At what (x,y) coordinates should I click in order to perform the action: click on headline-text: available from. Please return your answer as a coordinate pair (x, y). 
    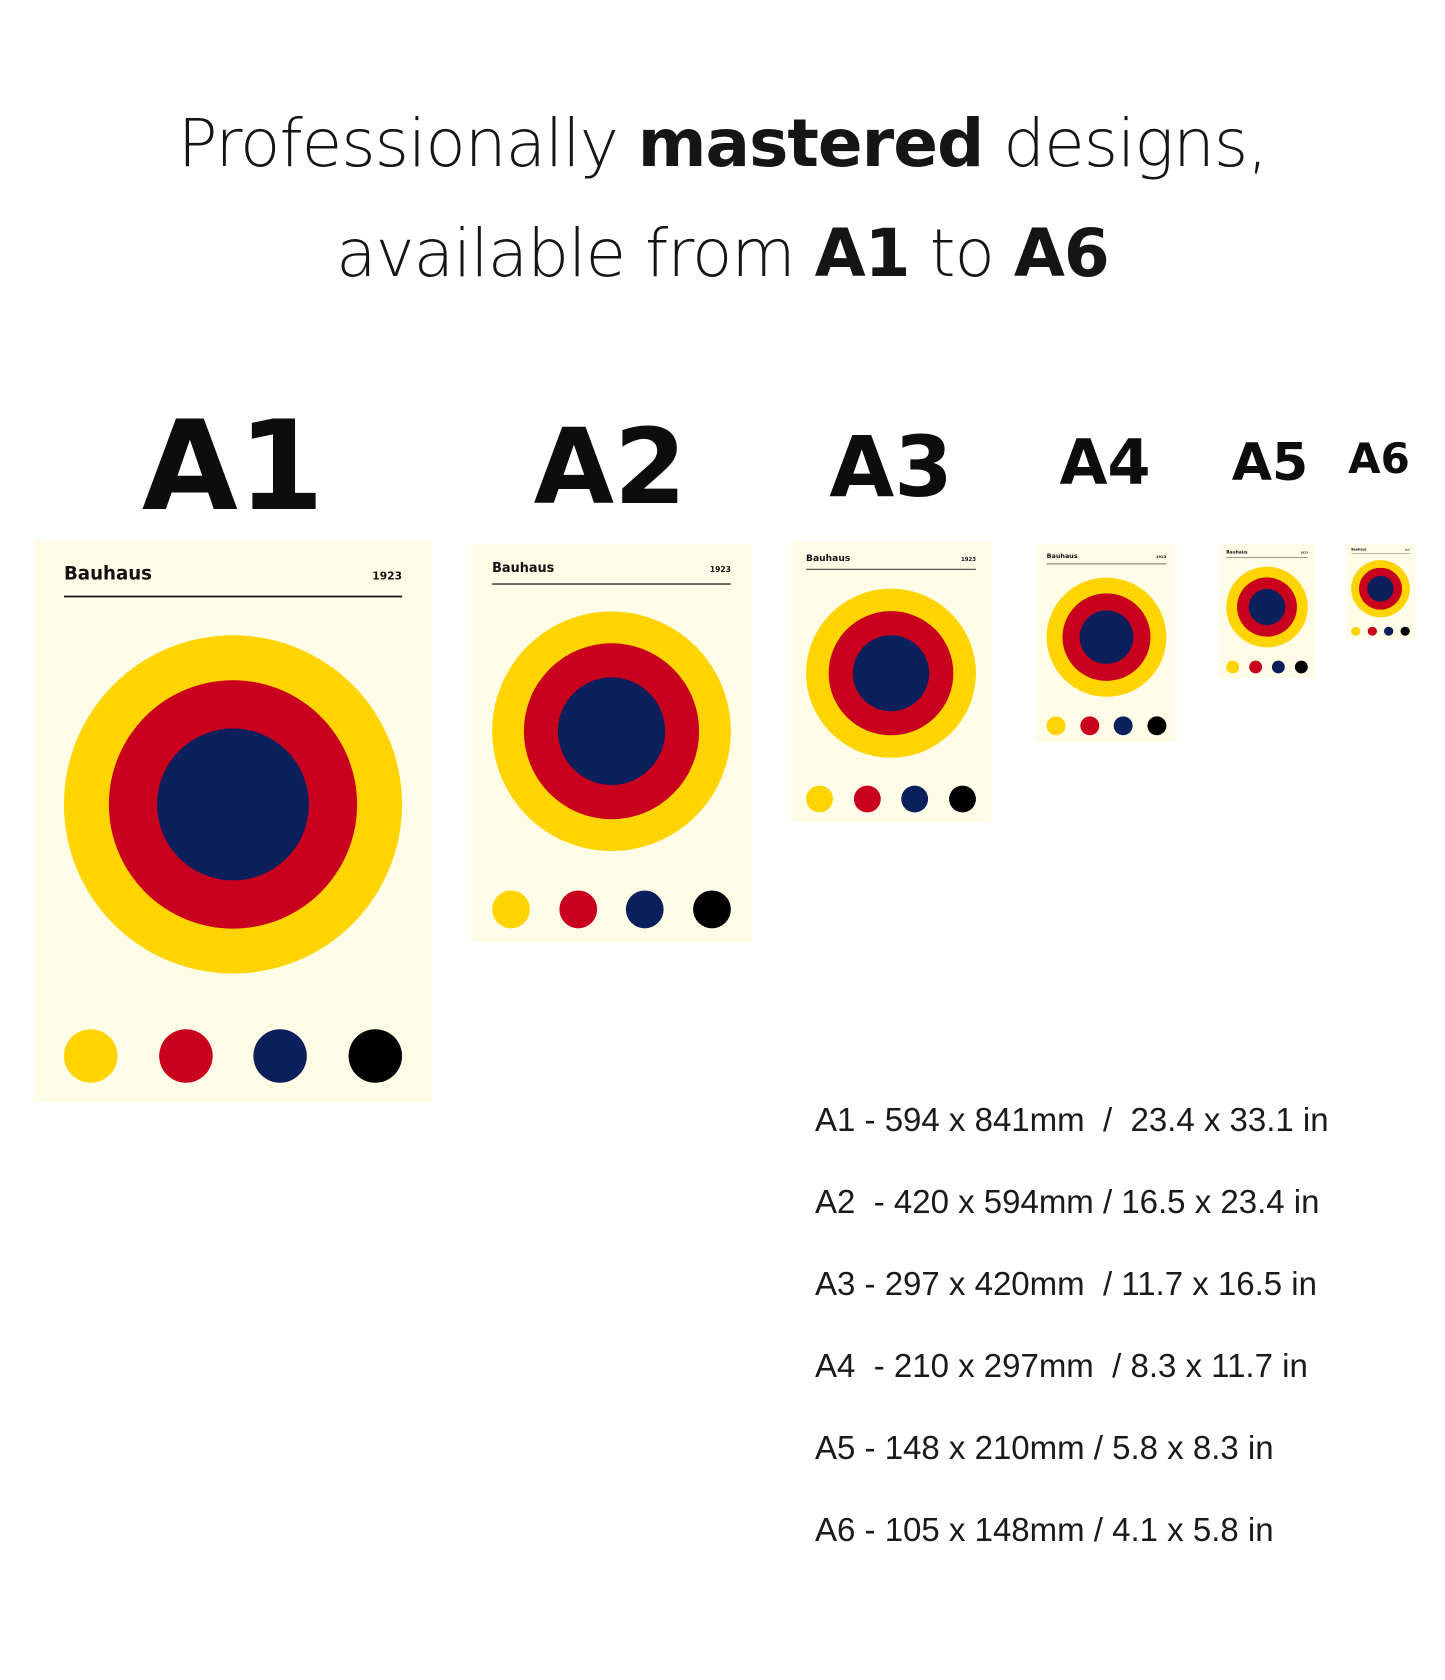
    Looking at the image, I should click on (575, 253).